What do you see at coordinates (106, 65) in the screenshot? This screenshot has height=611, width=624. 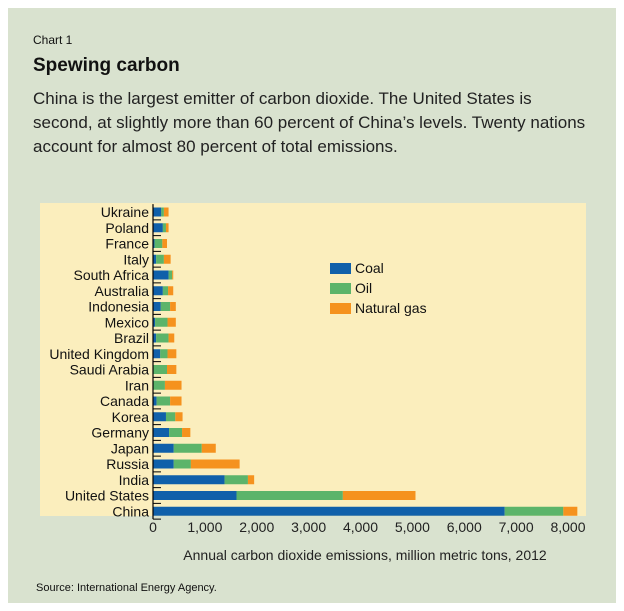 I see `chart-title: Spewing carbon` at bounding box center [106, 65].